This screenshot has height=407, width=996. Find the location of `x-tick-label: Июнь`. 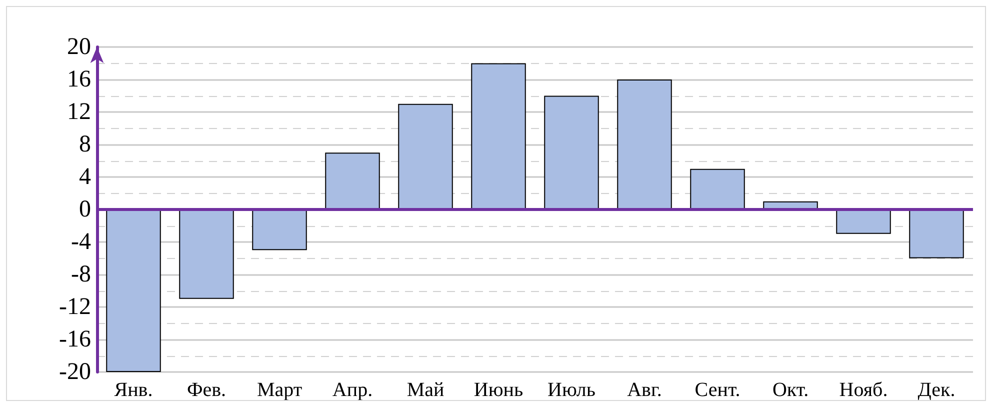

x-tick-label: Июнь is located at coordinates (499, 390).